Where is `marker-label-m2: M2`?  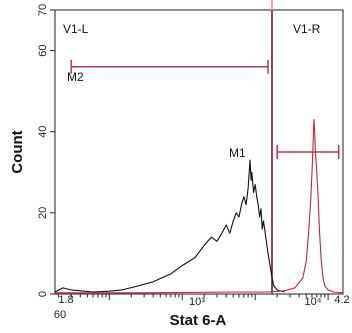 marker-label-m2: M2 is located at coordinates (75, 77).